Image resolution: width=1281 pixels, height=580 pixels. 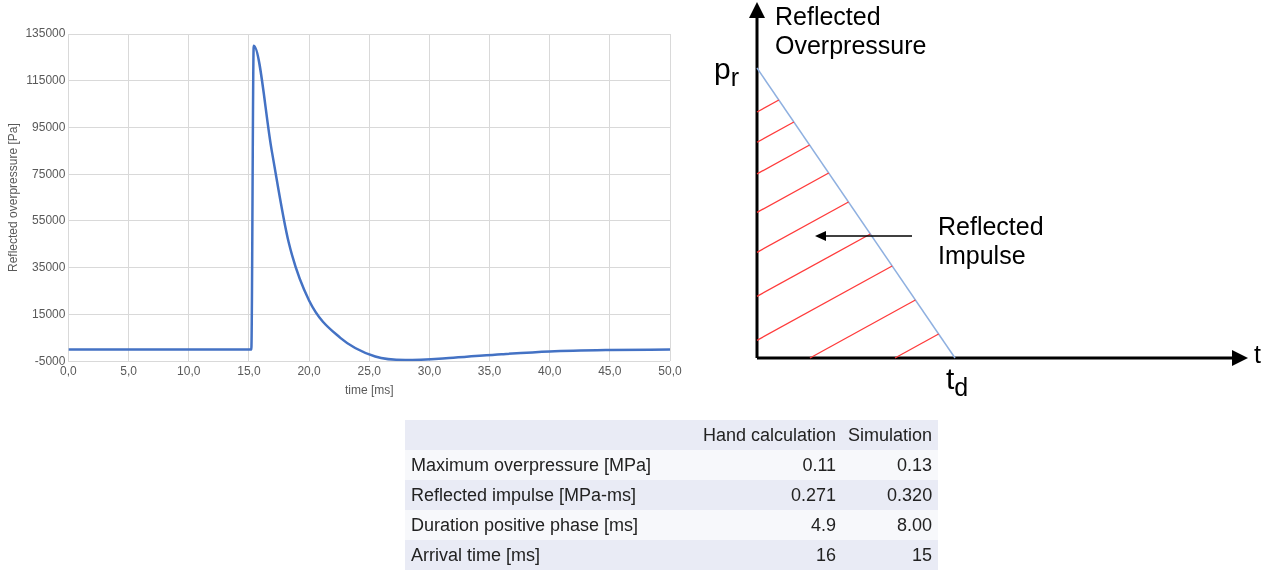 I want to click on data-label: 0.13, so click(x=890, y=465).